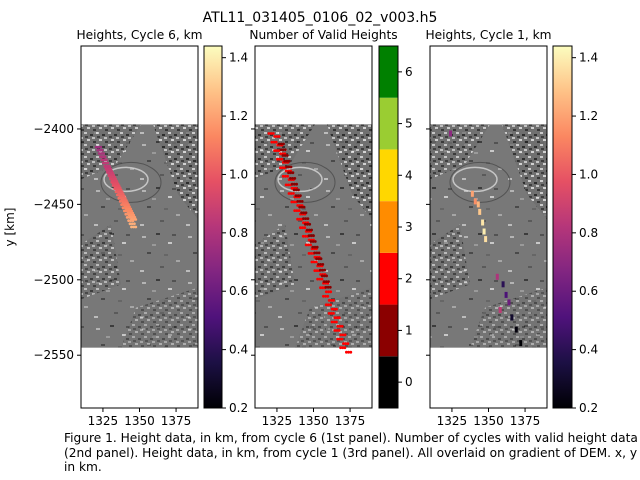  What do you see at coordinates (409, 382) in the screenshot?
I see `colorbar-tick-label: 0` at bounding box center [409, 382].